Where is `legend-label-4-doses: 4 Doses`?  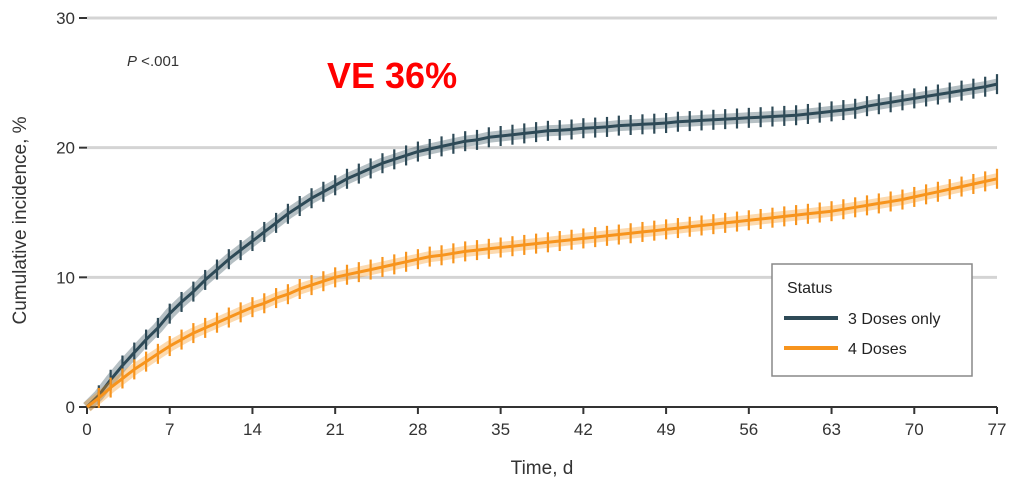
legend-label-4-doses: 4 Doses is located at coordinates (877, 349).